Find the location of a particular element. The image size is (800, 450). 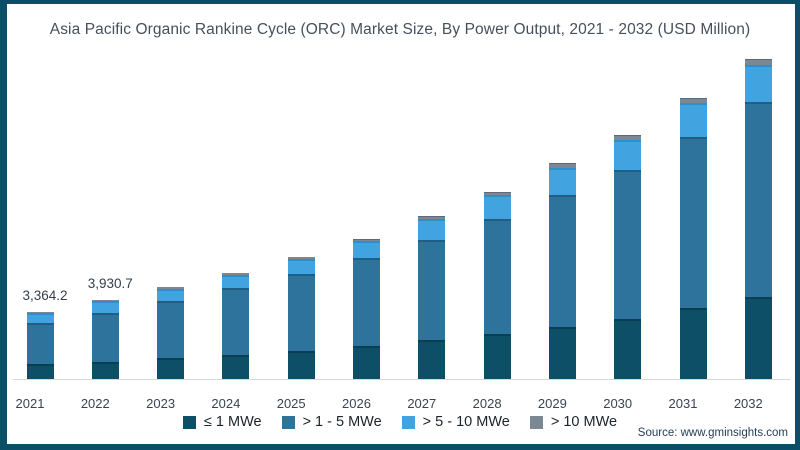

bar-2027 is located at coordinates (432, 297).